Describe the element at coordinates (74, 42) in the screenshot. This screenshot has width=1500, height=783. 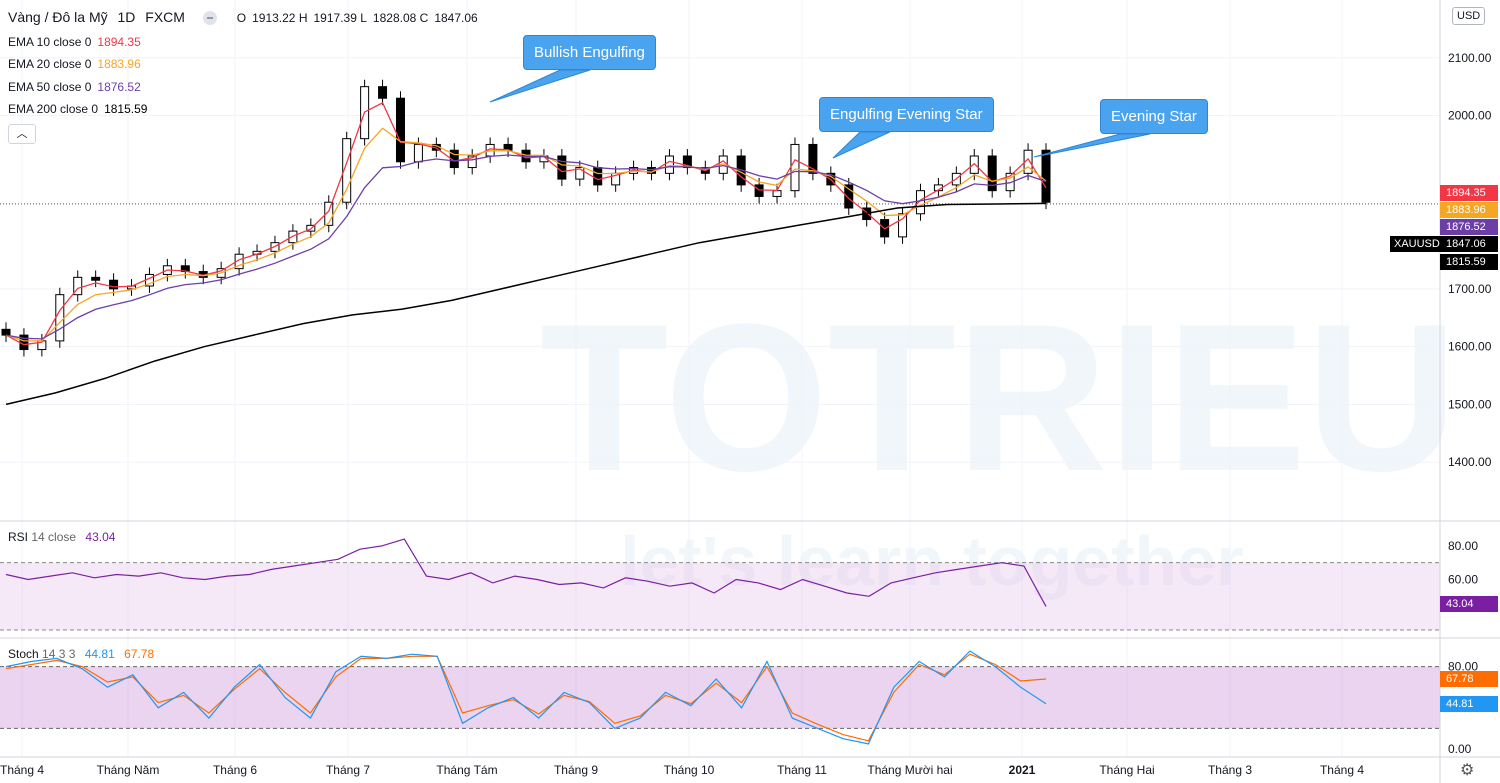
I see `ema10-legend: EMA 10 close 0 1894.35` at that location.